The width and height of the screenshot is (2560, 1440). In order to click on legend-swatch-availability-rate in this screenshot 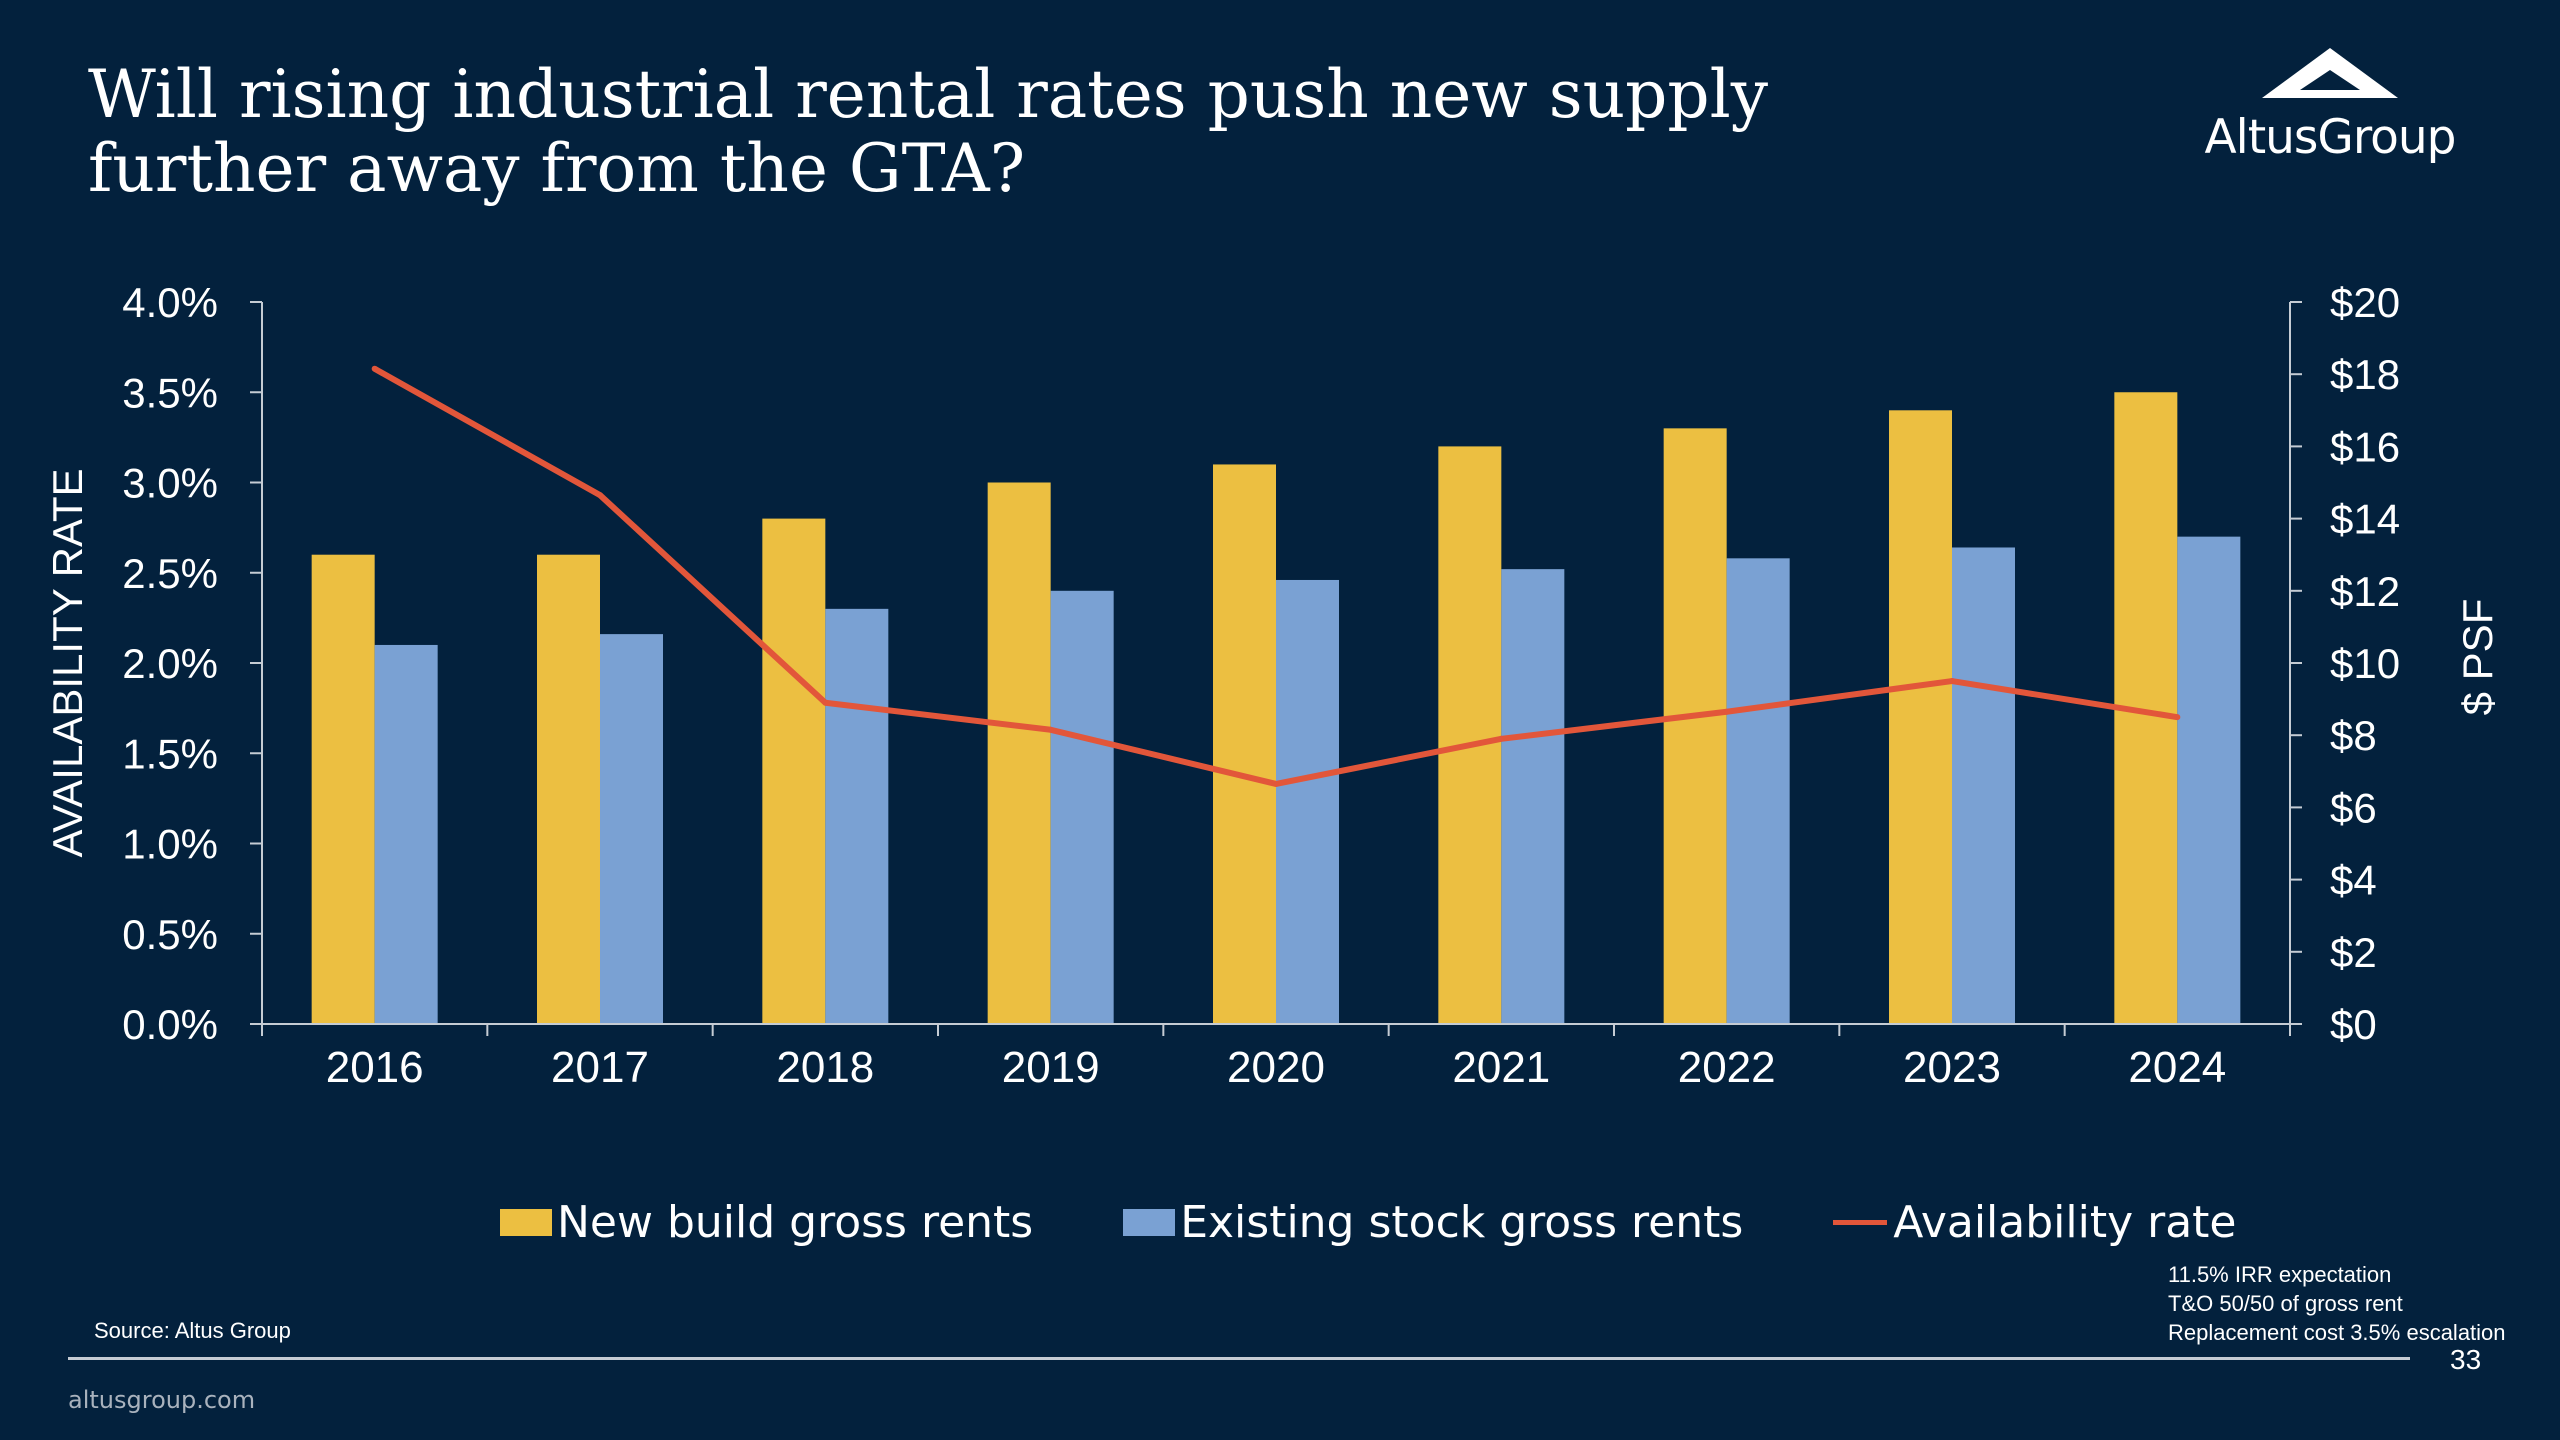, I will do `click(1860, 1222)`.